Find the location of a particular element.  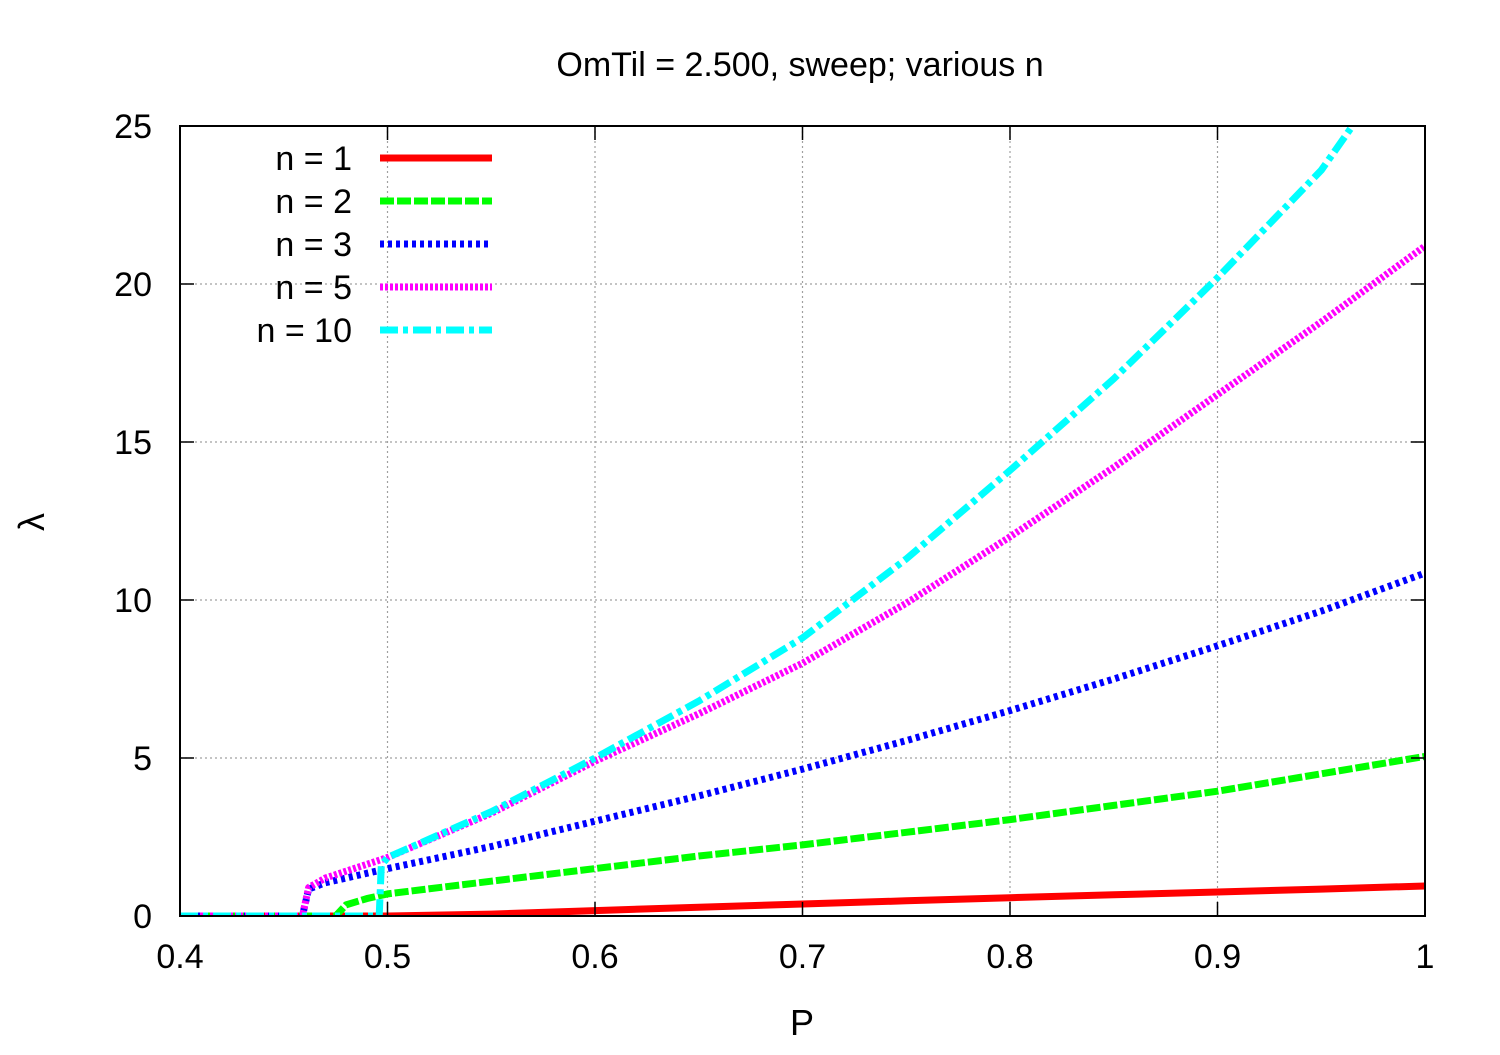

y-tick-label: 5 is located at coordinates (142, 759).